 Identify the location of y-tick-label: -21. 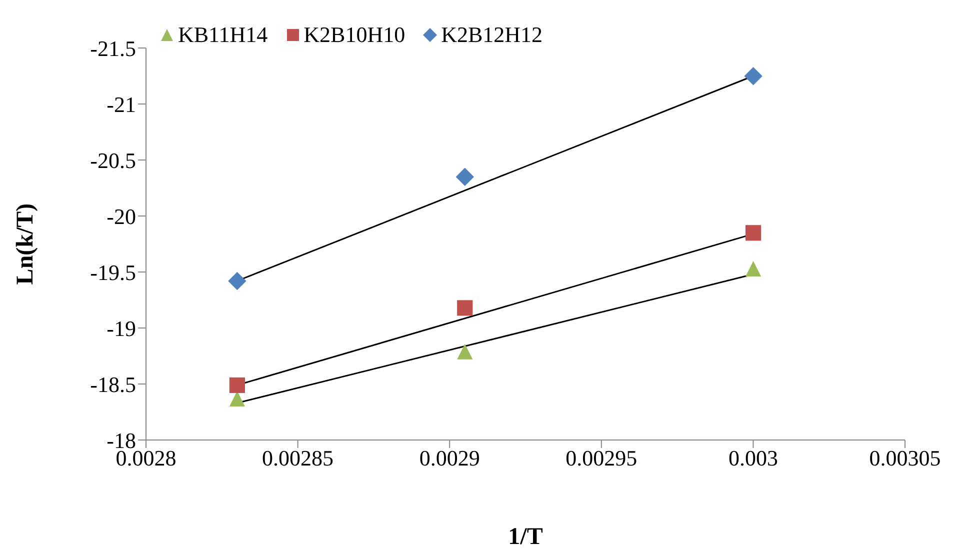
(121, 104).